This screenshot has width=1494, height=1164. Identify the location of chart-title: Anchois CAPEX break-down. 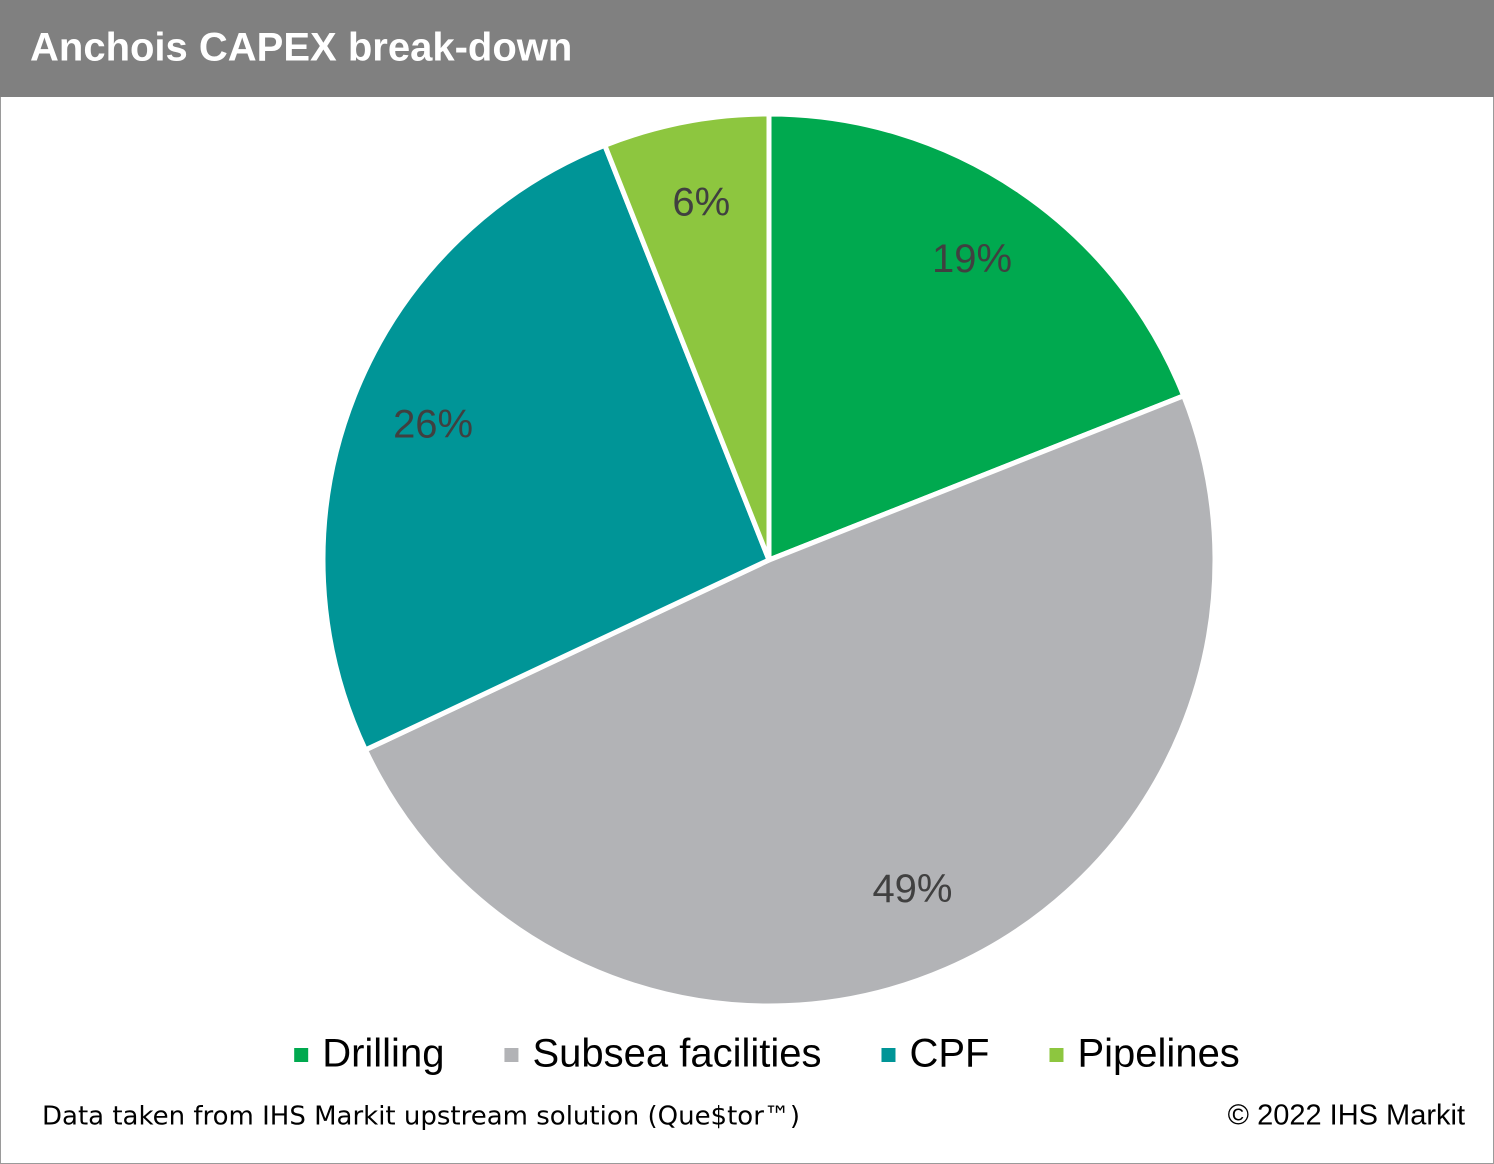
(301, 48).